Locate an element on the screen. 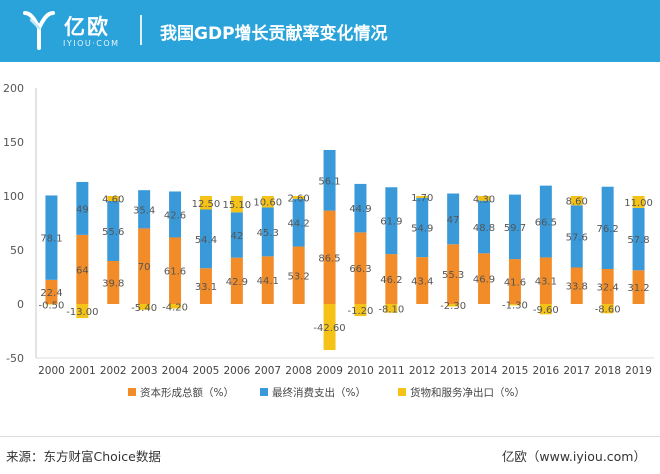 This screenshot has height=474, width=660. data-label: 66.5 is located at coordinates (546, 223).